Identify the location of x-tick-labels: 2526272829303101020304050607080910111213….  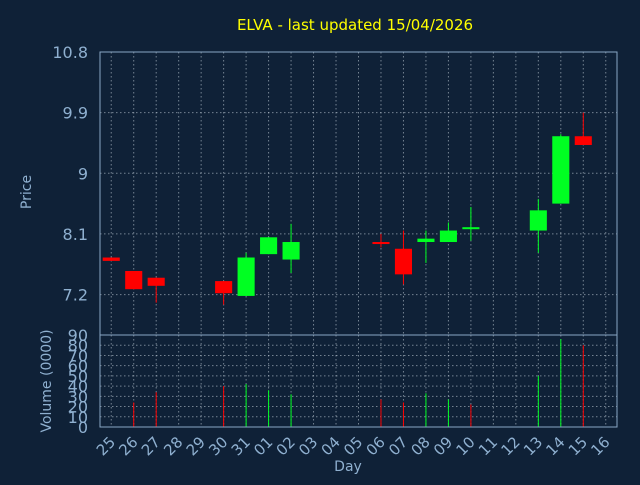
(353, 446).